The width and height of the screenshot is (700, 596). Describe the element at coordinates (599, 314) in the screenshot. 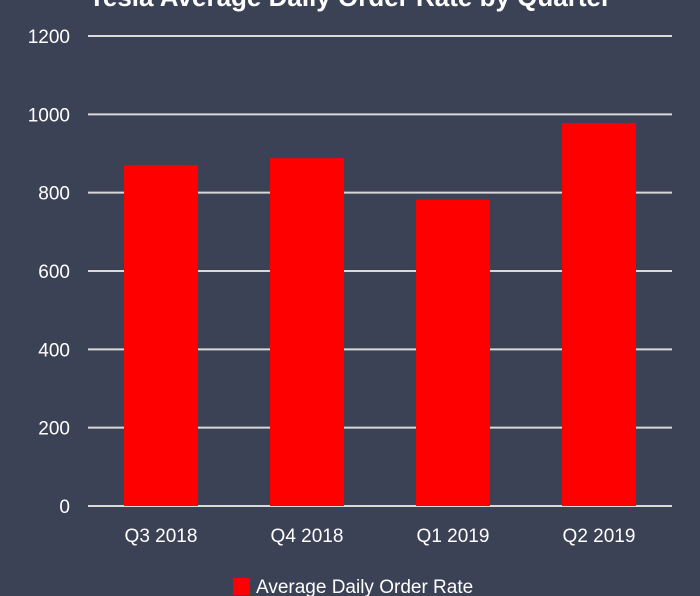

I see `bar-q2-2019` at that location.